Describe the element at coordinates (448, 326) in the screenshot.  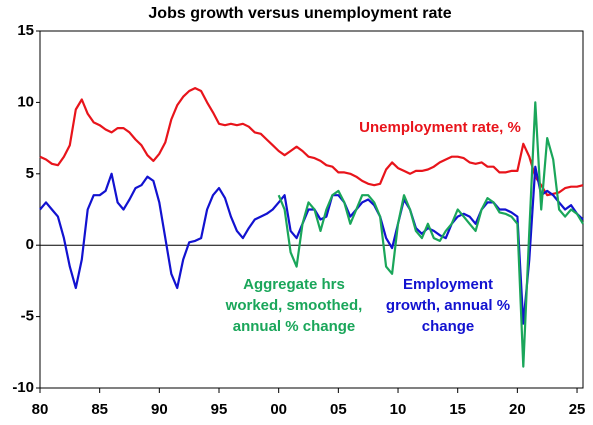
I see `annotation: change` at that location.